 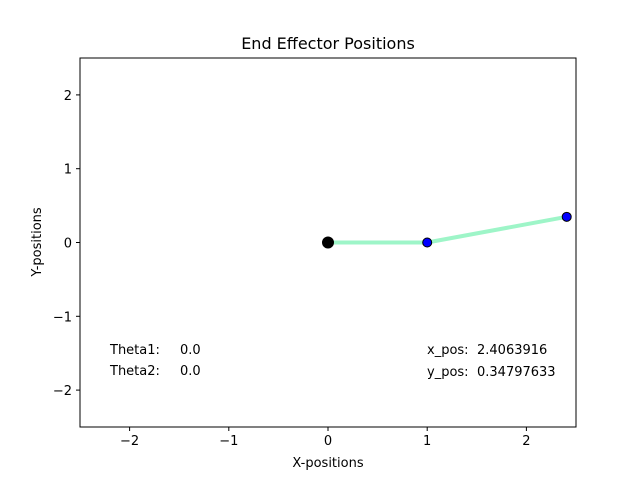 I want to click on arm-link-line, so click(x=447, y=229).